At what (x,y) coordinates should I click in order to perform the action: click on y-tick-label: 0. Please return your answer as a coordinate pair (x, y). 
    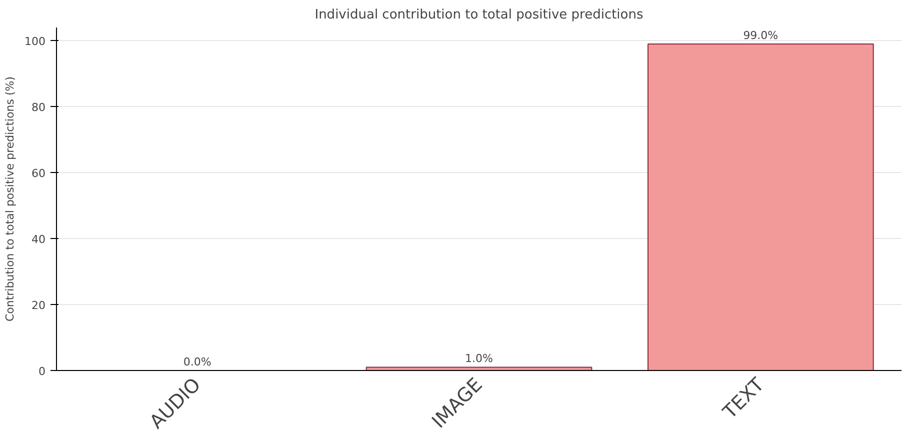
    Looking at the image, I should click on (42, 371).